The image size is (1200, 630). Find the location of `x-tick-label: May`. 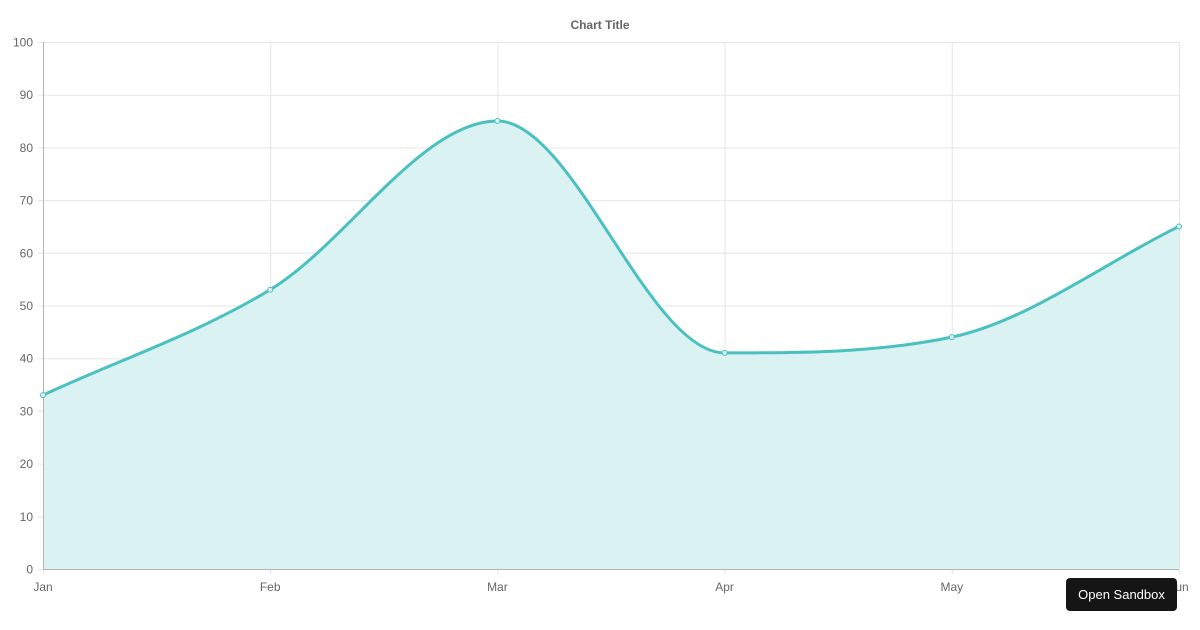

x-tick-label: May is located at coordinates (951, 587).